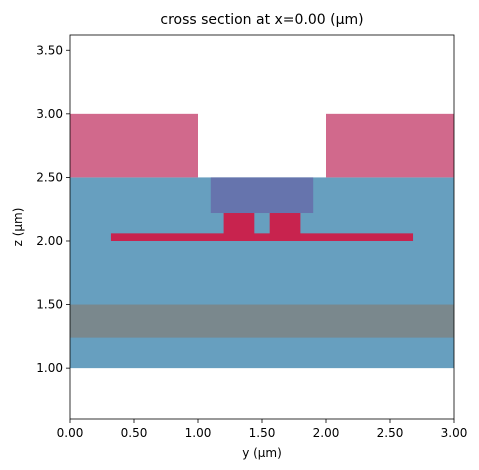 This screenshot has height=470, width=479. I want to click on y-tick-label: 1.00, so click(49, 368).